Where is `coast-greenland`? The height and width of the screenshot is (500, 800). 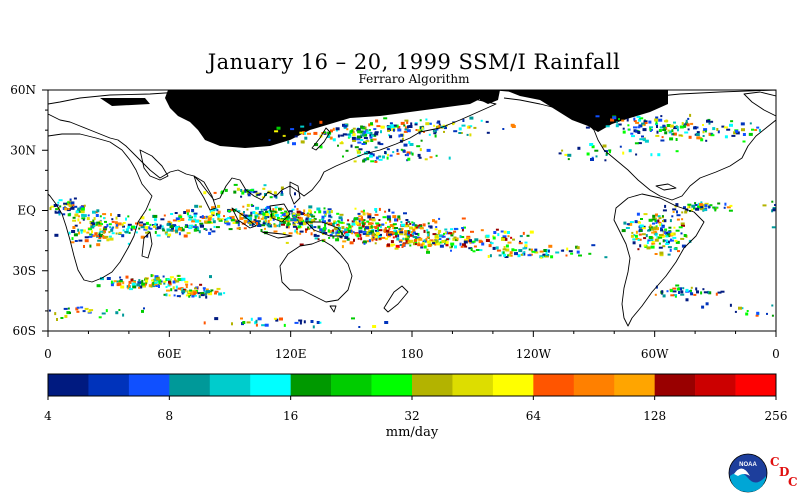 coast-greenland is located at coordinates (759, 104).